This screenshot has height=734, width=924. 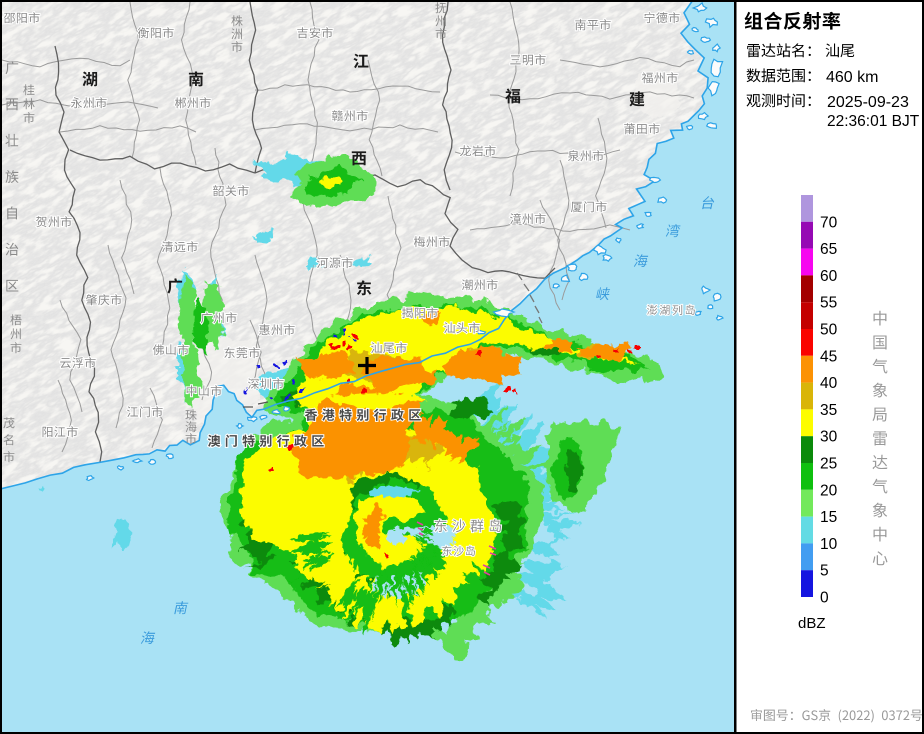 I want to click on svg-text: 460 km, so click(x=852, y=77).